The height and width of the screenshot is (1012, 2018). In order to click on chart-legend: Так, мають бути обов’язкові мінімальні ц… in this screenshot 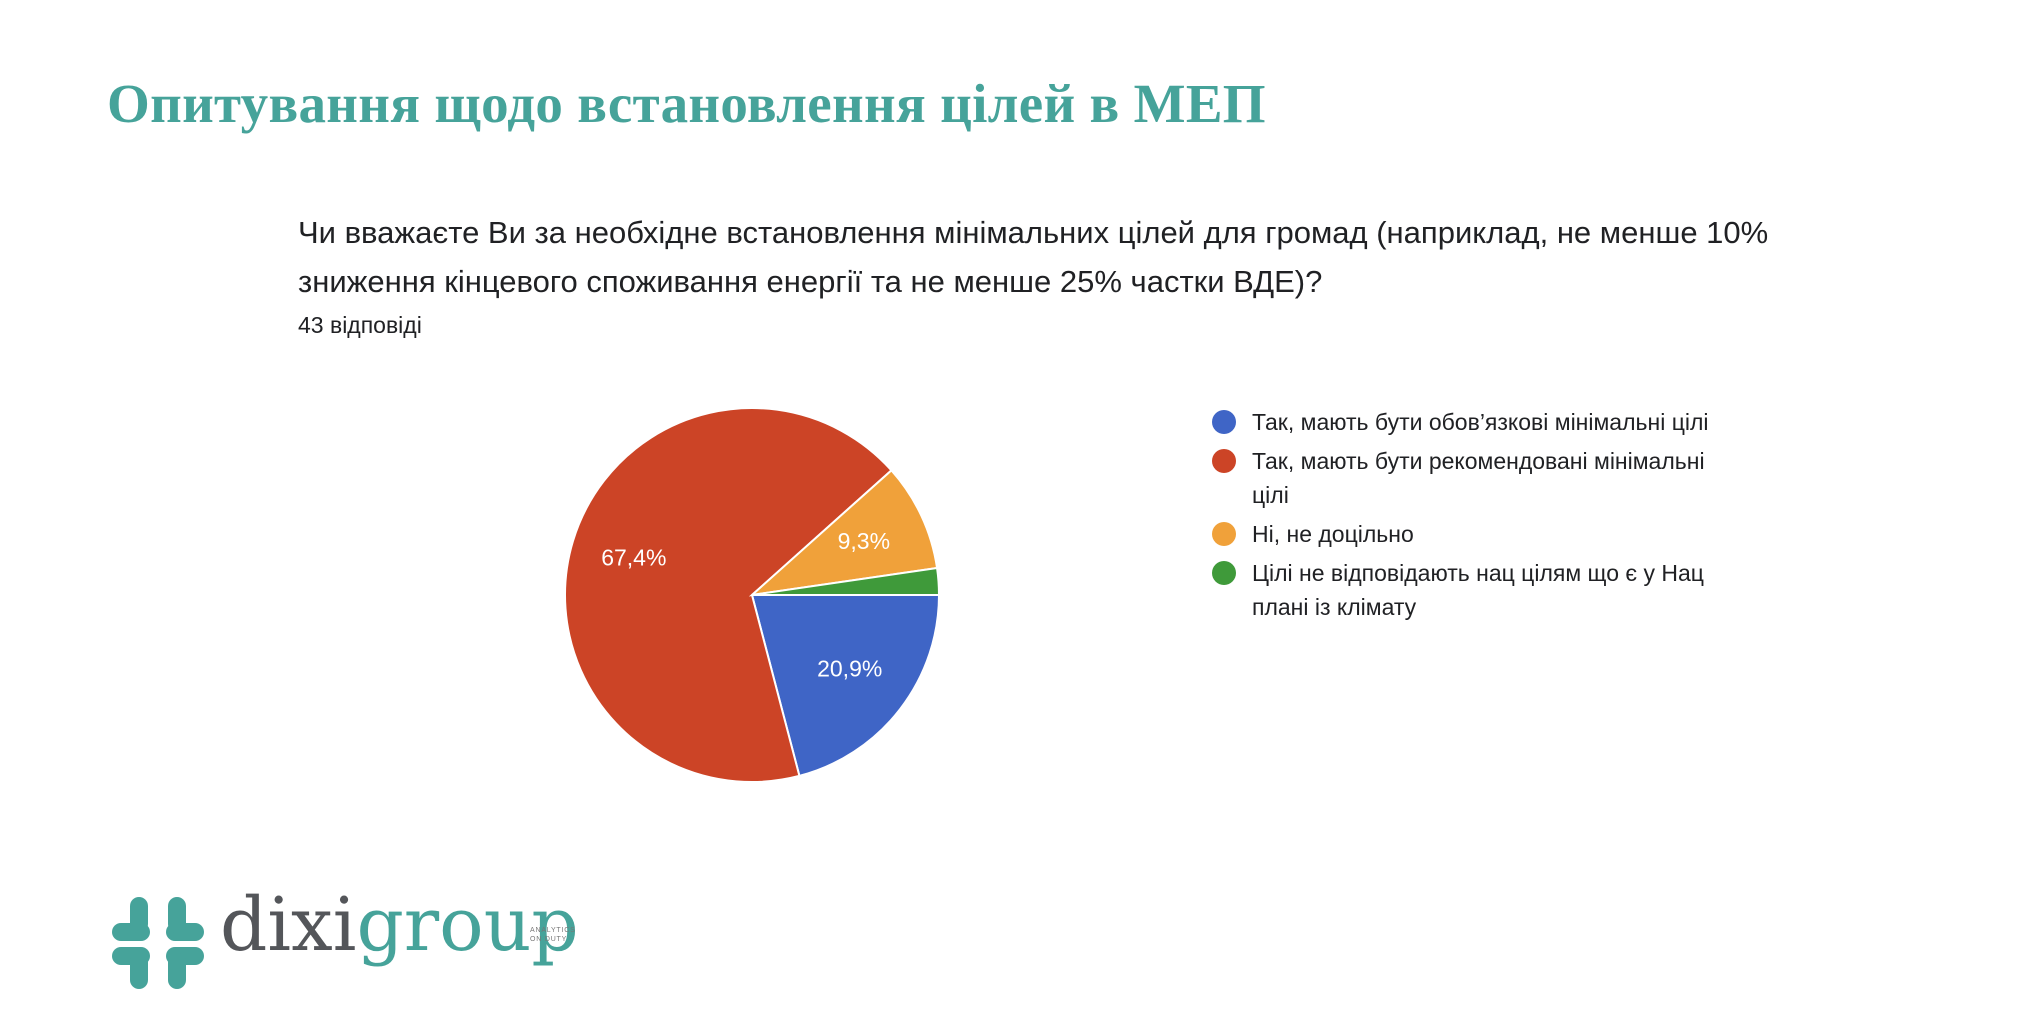, I will do `click(1472, 517)`.